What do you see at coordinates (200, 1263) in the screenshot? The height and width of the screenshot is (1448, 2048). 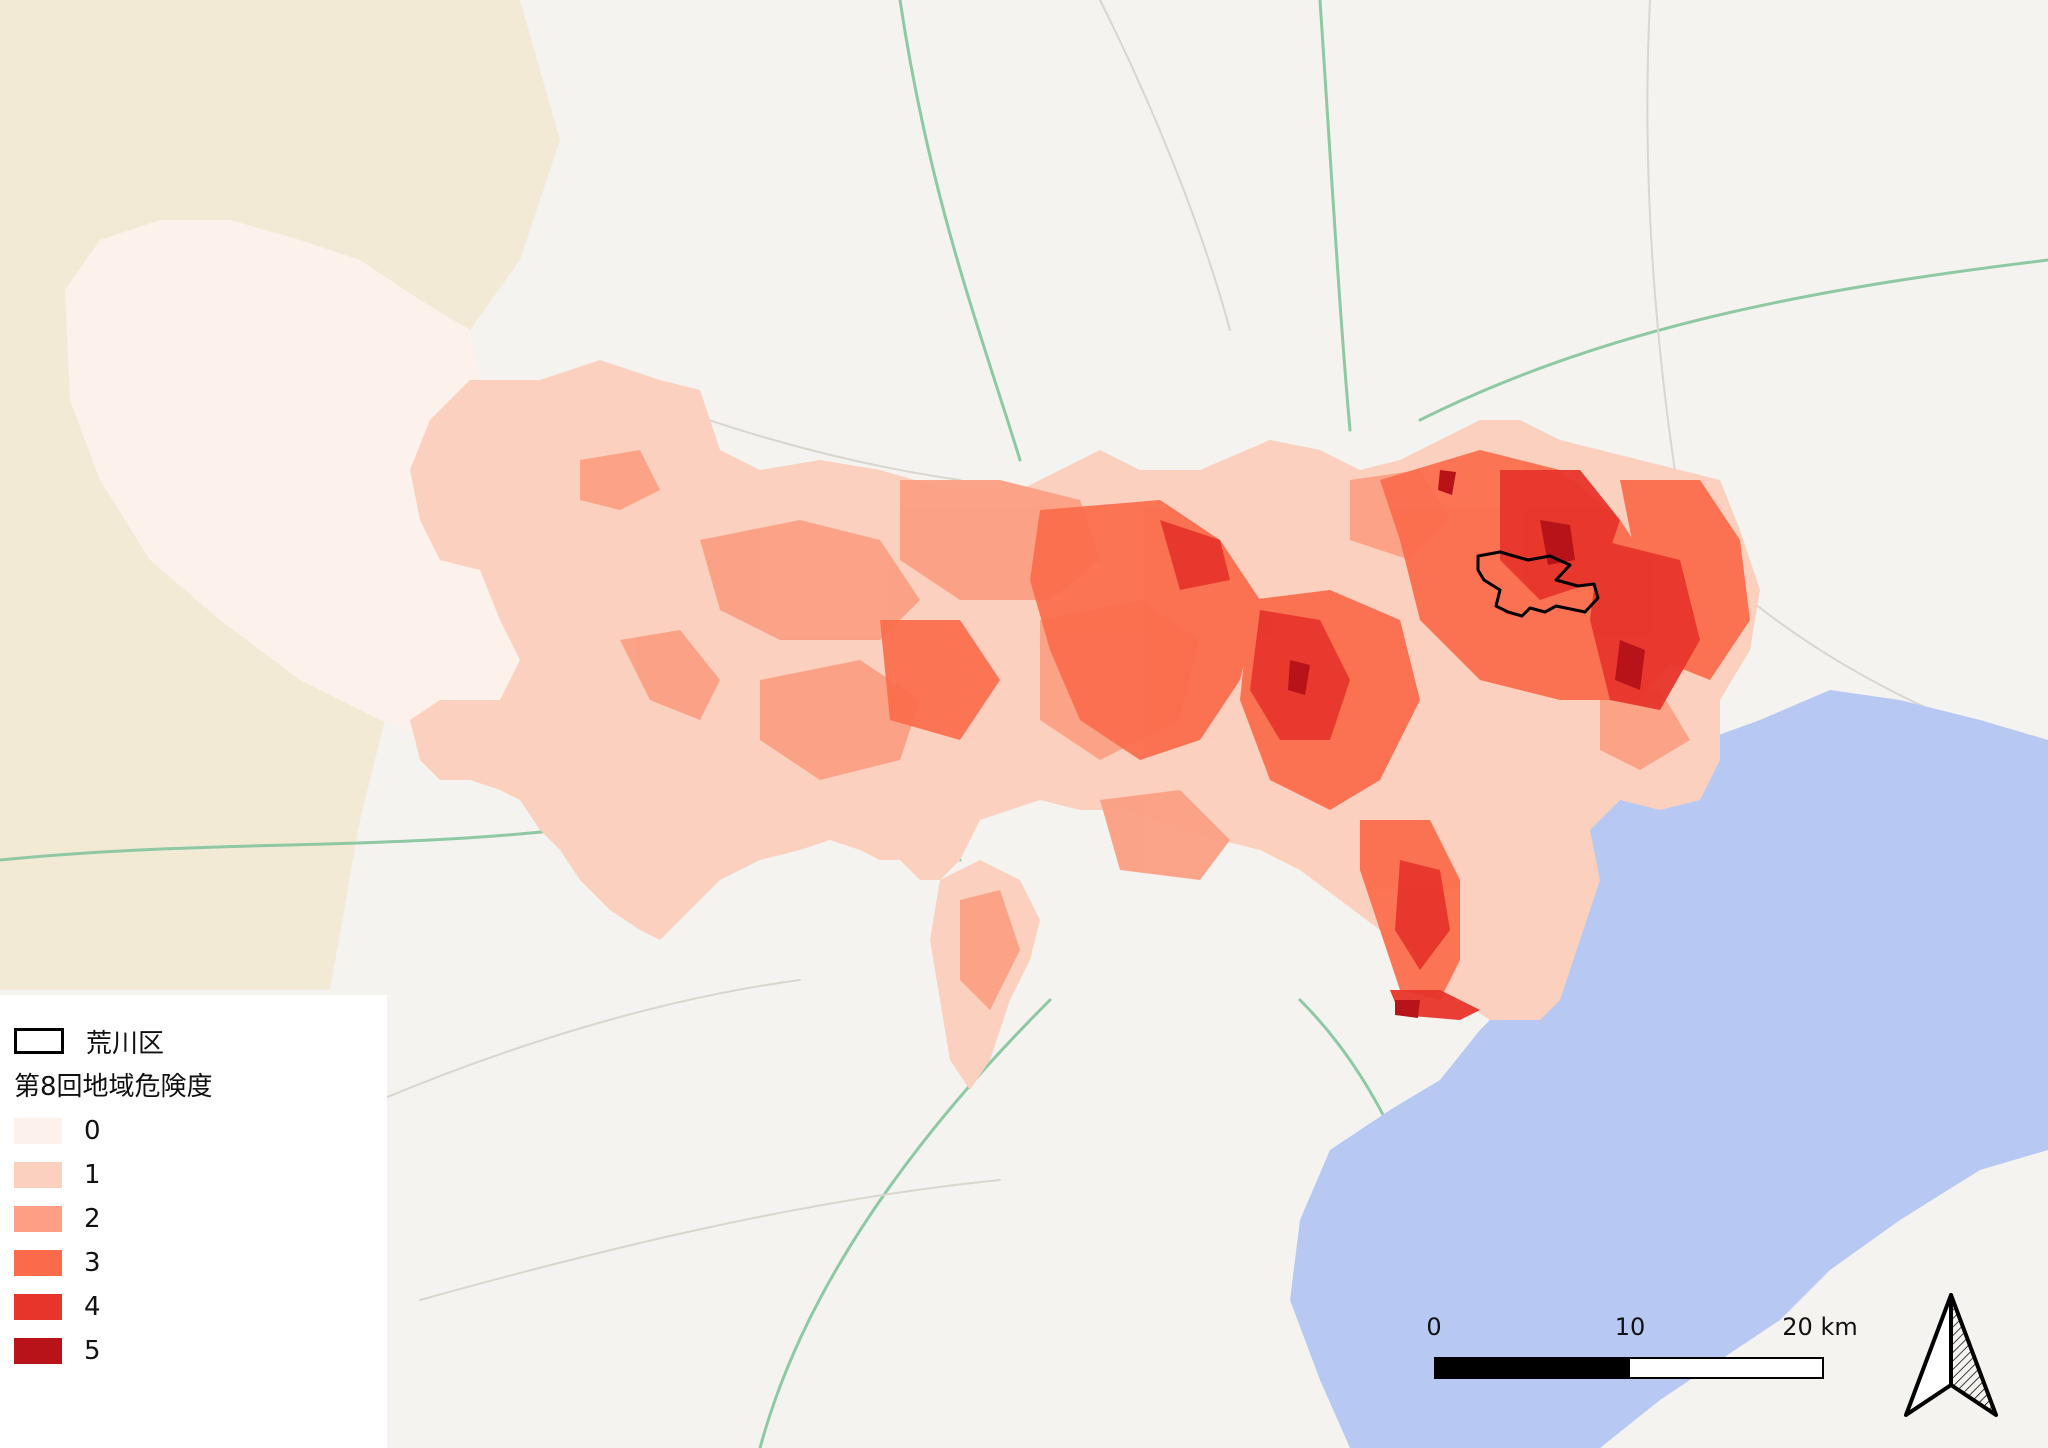 I see `legend-item: 3` at bounding box center [200, 1263].